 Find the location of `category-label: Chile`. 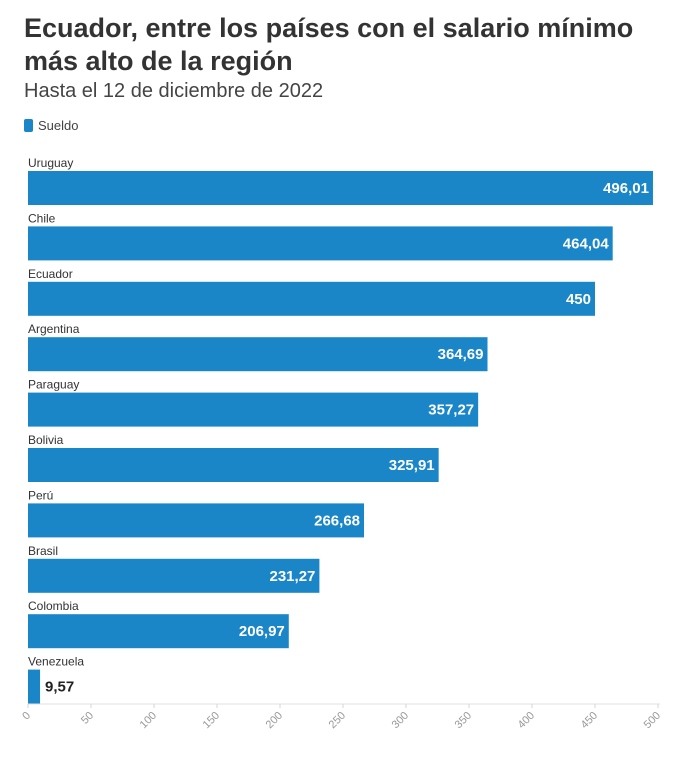

category-label: Chile is located at coordinates (42, 218).